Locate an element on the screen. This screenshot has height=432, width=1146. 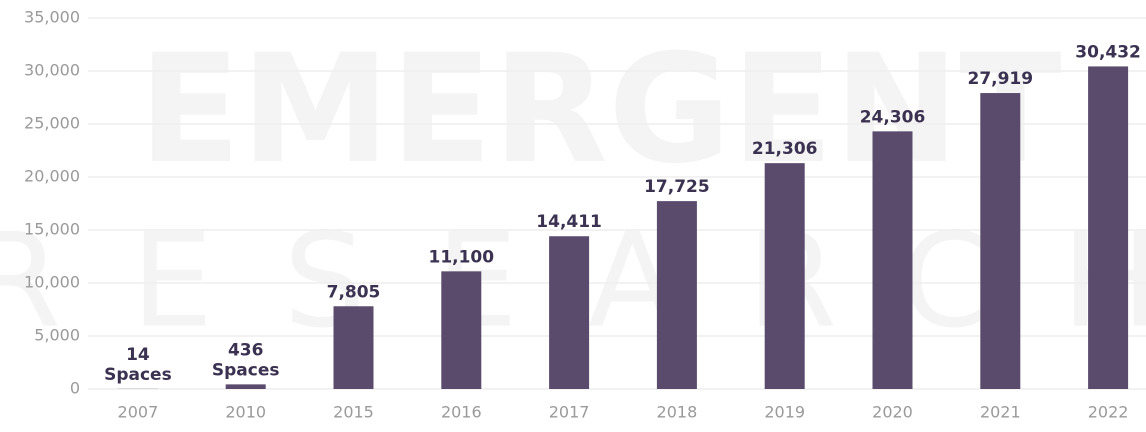
x-tick-label: 2022 is located at coordinates (1108, 412).